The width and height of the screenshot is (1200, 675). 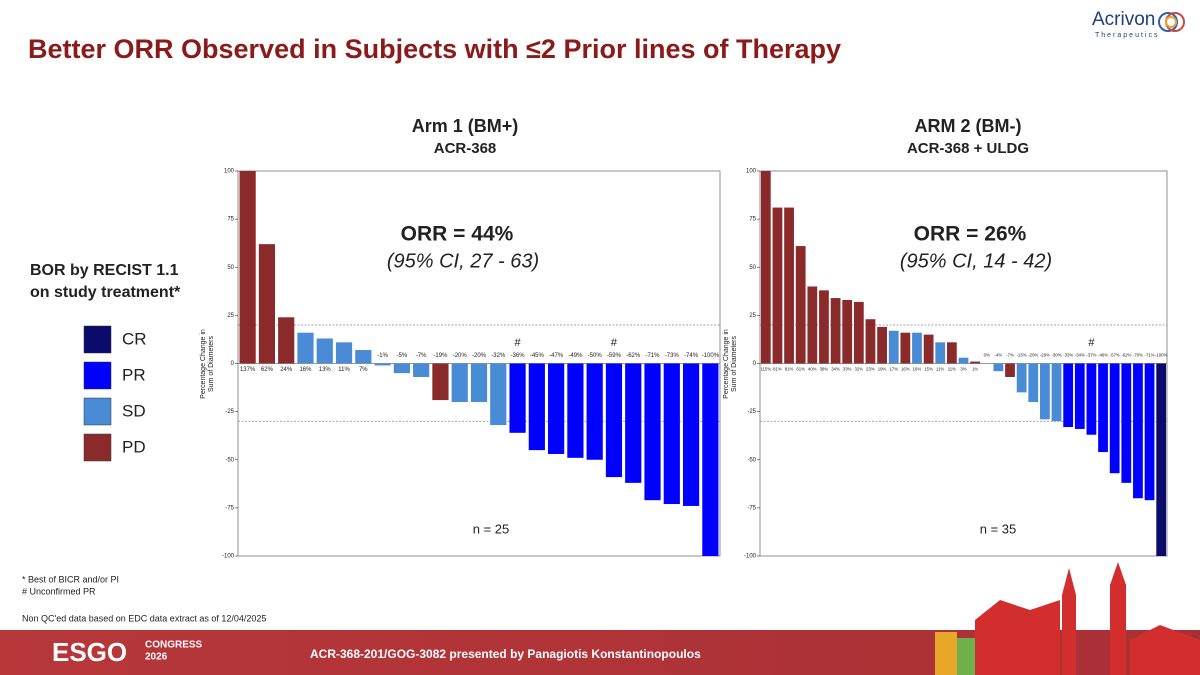 I want to click on value-label: 40%, so click(x=812, y=369).